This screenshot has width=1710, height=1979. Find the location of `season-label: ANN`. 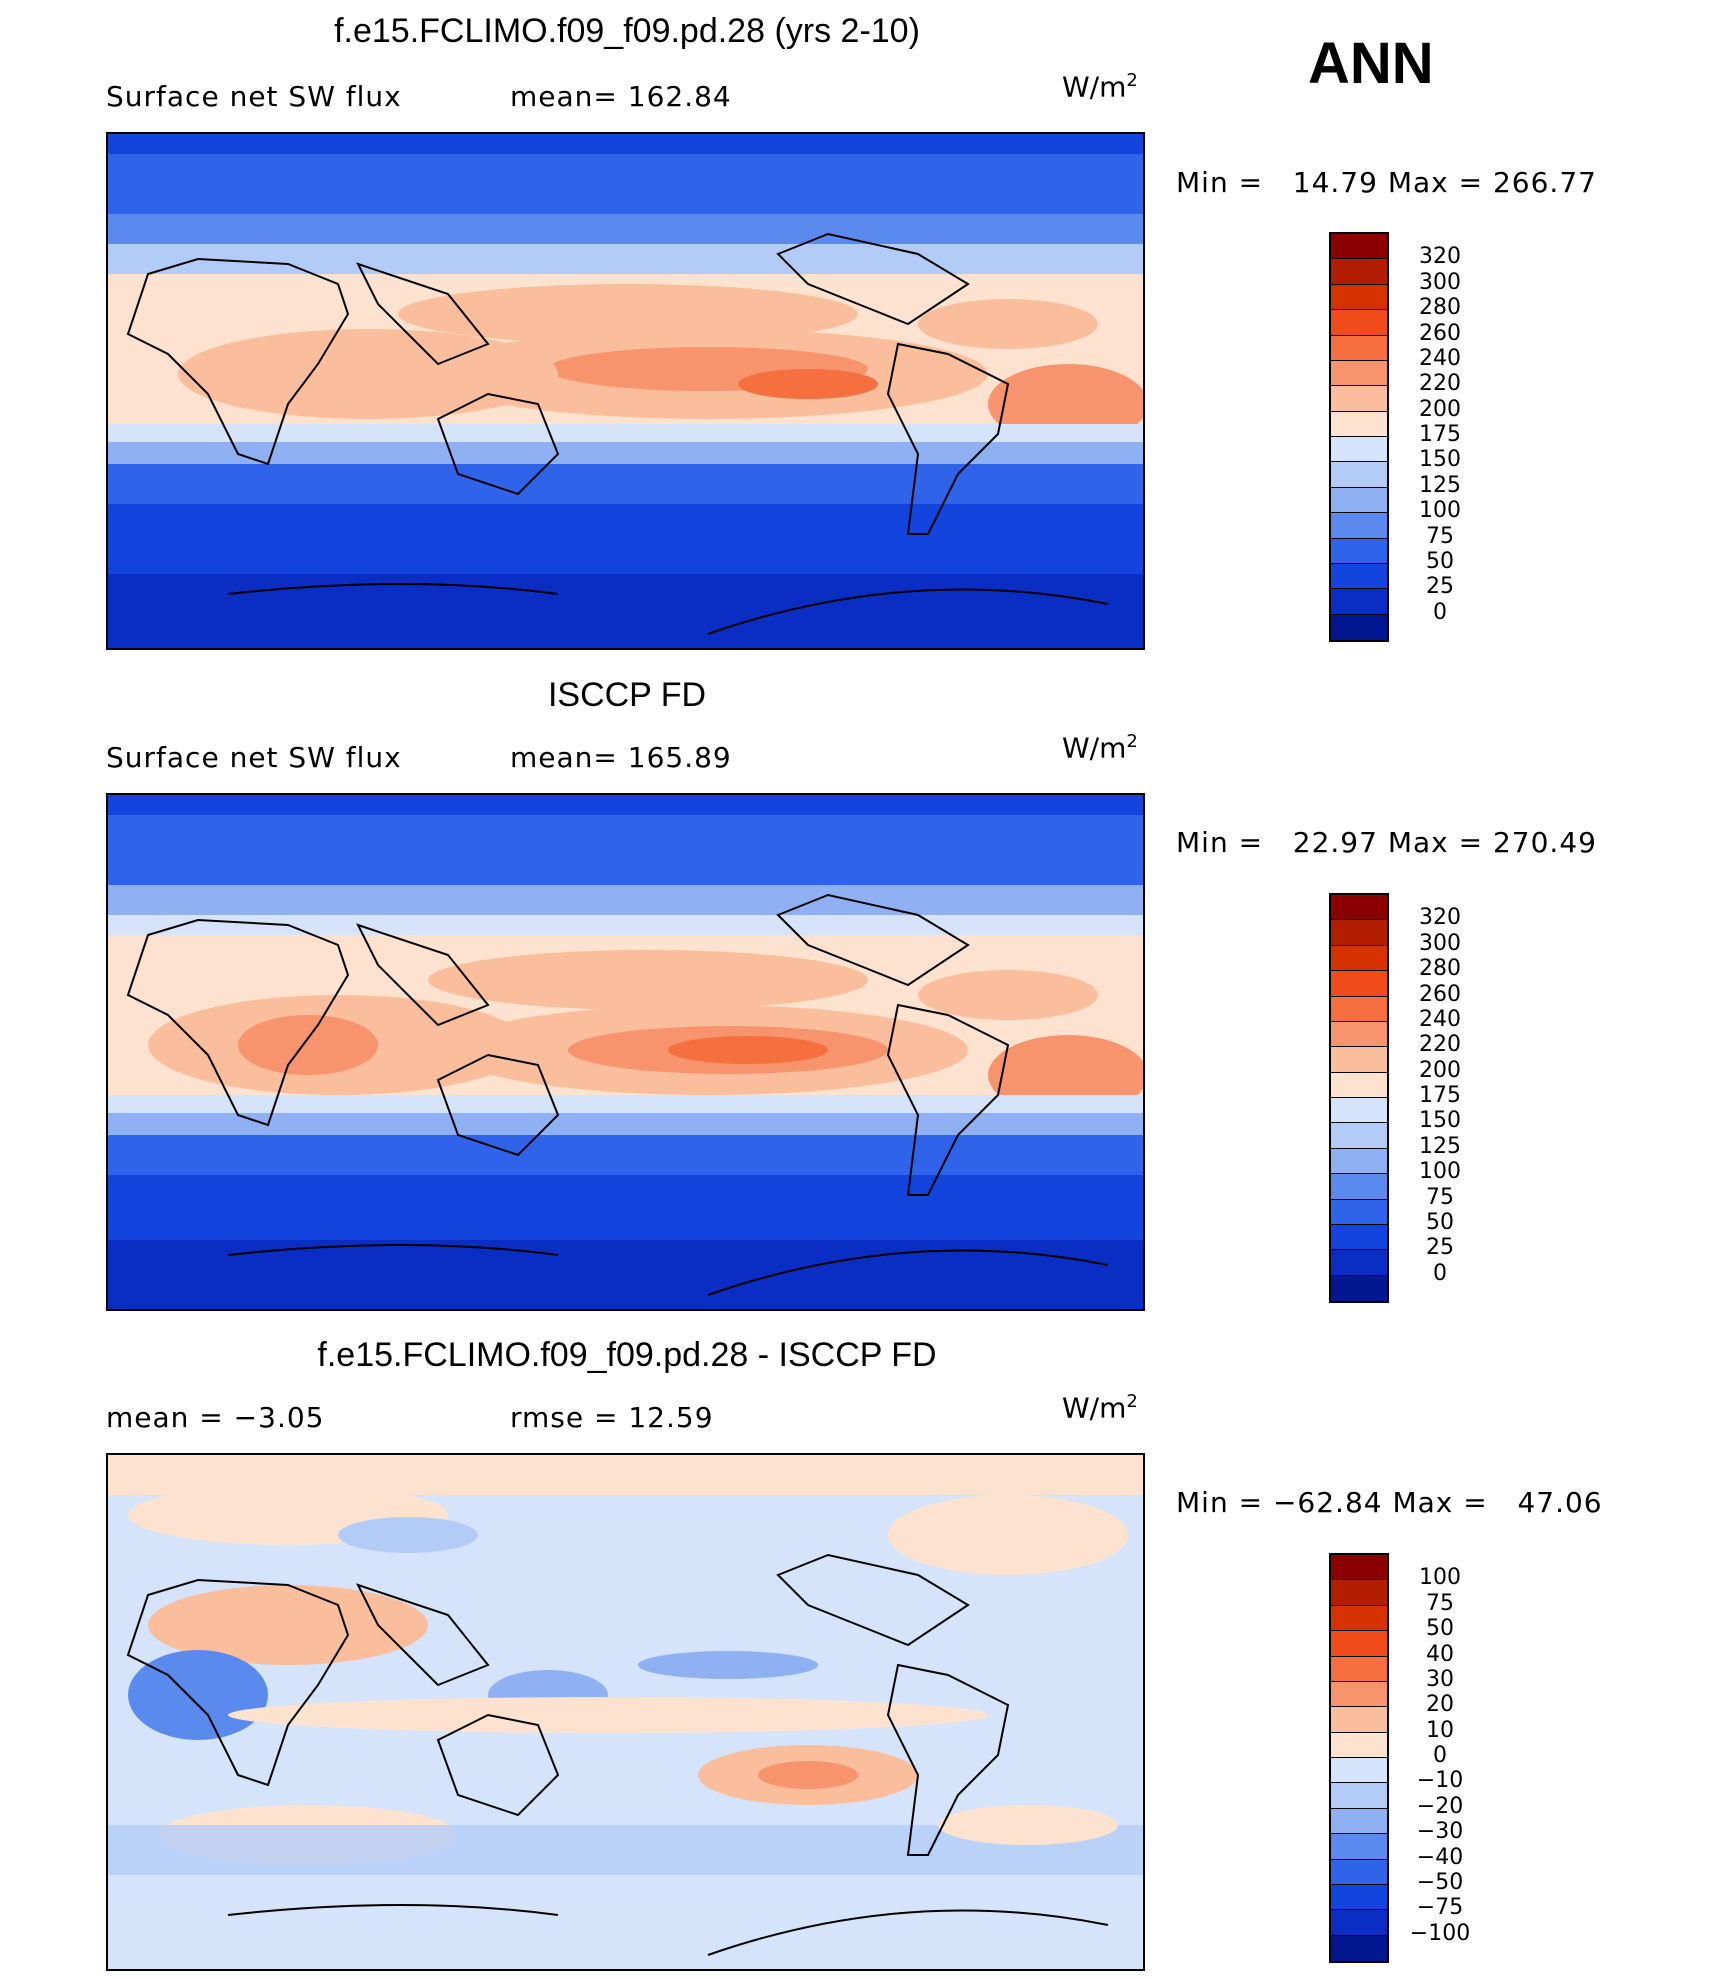

season-label: ANN is located at coordinates (1371, 63).